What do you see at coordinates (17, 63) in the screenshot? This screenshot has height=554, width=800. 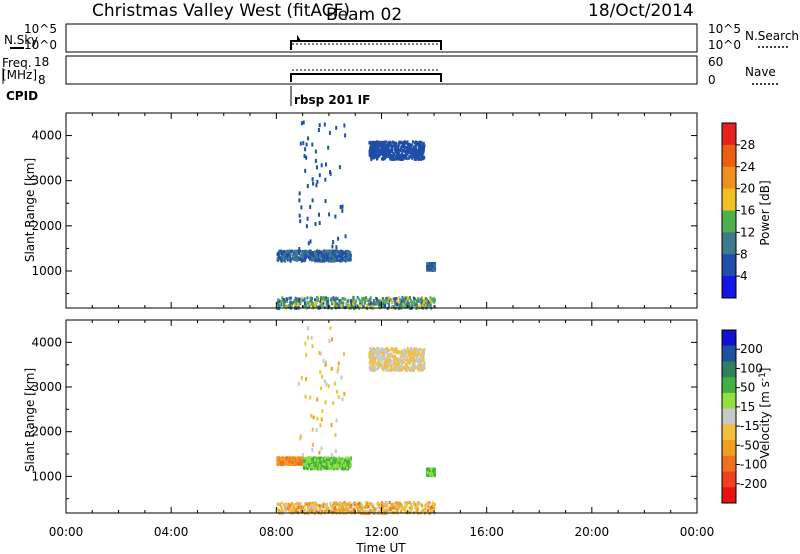 I see `freq-label: Freq.` at bounding box center [17, 63].